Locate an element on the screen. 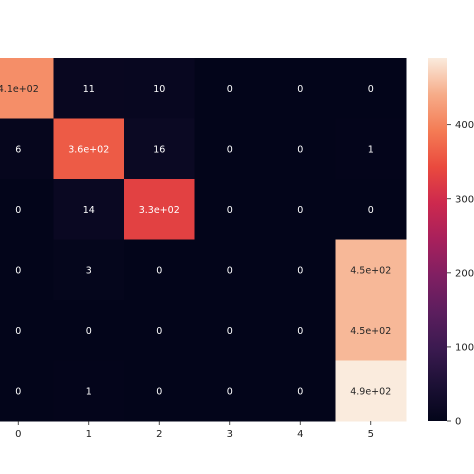  cell-label-r3-c5: 4.5e+02 is located at coordinates (370, 270).